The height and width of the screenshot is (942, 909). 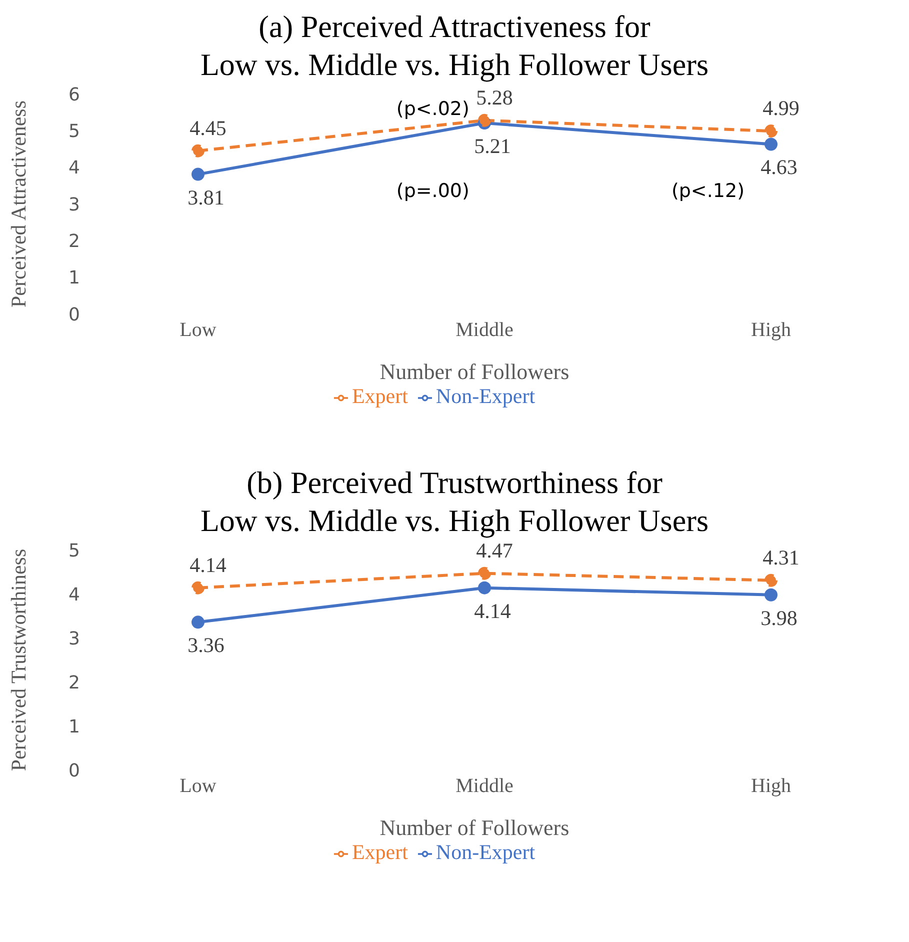 What do you see at coordinates (74, 95) in the screenshot?
I see `y-tick-label: 6` at bounding box center [74, 95].